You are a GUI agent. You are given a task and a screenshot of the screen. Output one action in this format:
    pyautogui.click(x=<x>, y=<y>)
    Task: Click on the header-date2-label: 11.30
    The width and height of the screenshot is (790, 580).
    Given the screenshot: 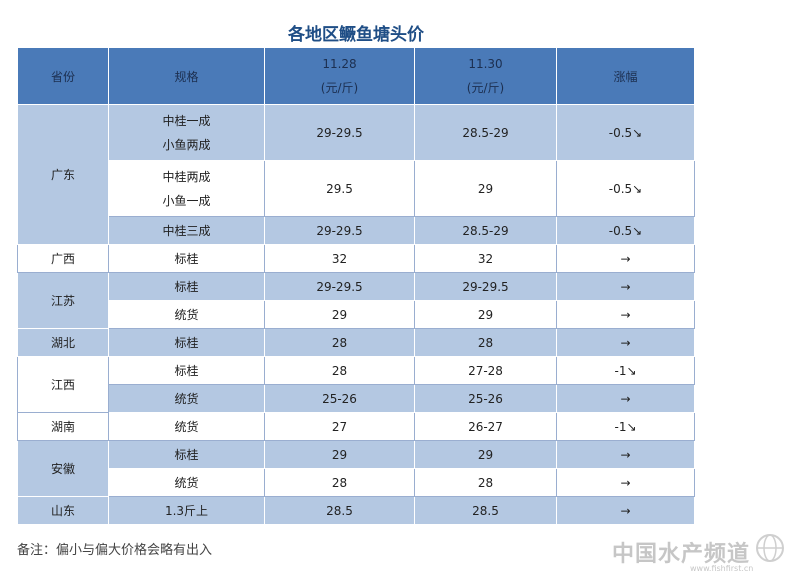 What is the action you would take?
    pyautogui.click(x=485, y=64)
    